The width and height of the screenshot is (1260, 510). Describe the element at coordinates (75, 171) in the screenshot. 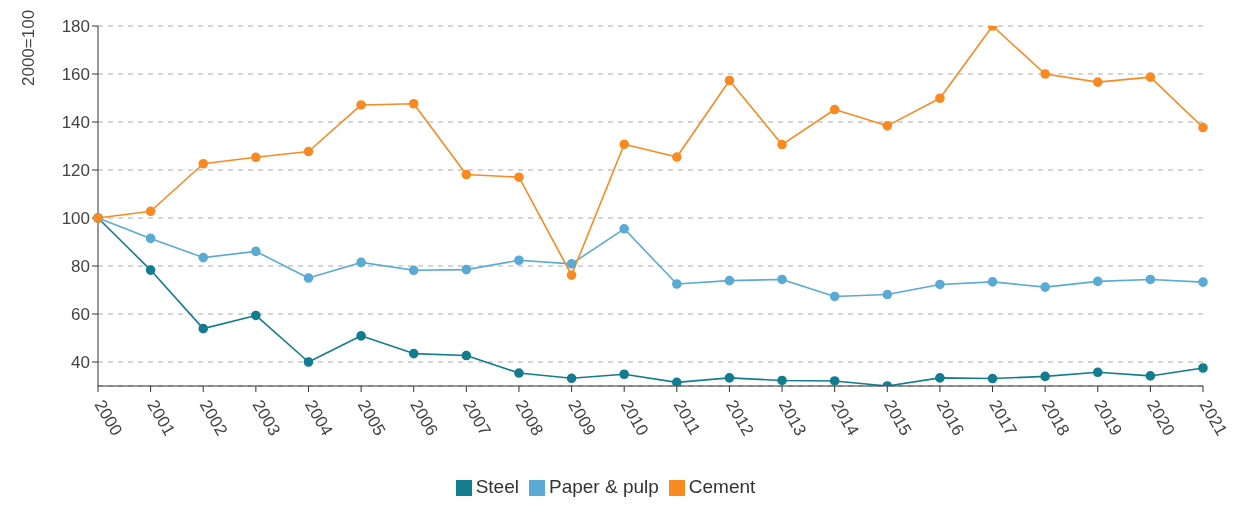

I see `y-tick-label: 120` at that location.